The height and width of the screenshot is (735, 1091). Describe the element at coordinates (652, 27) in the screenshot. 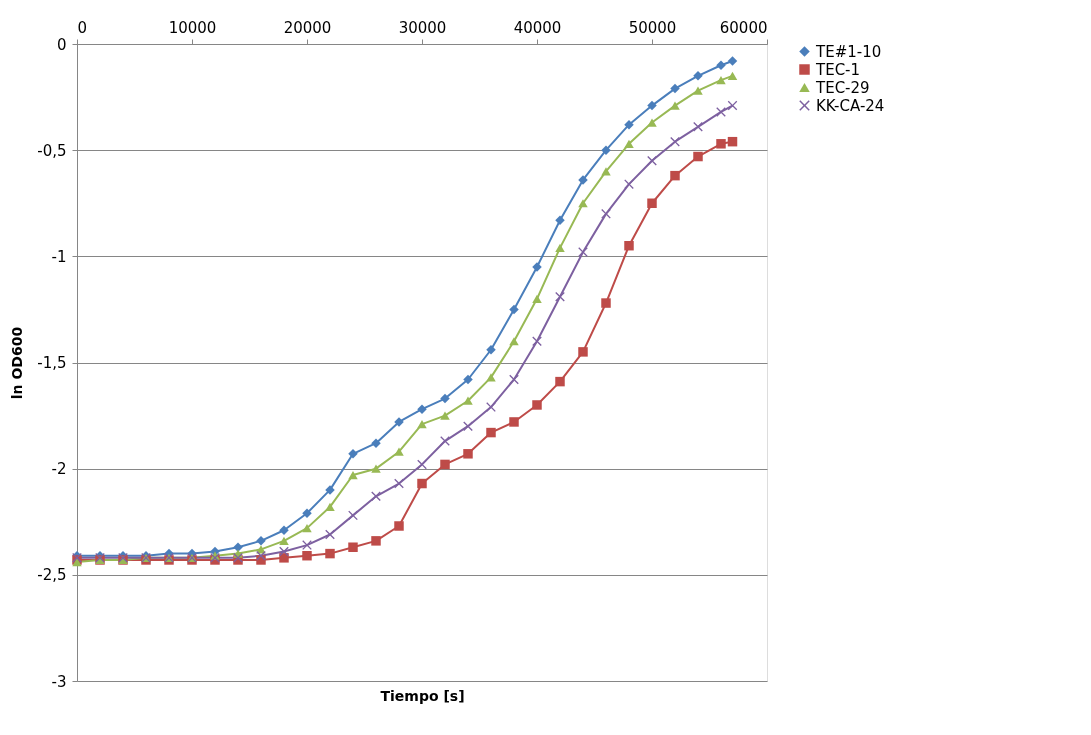

I see `x-tick-label: 50000` at that location.